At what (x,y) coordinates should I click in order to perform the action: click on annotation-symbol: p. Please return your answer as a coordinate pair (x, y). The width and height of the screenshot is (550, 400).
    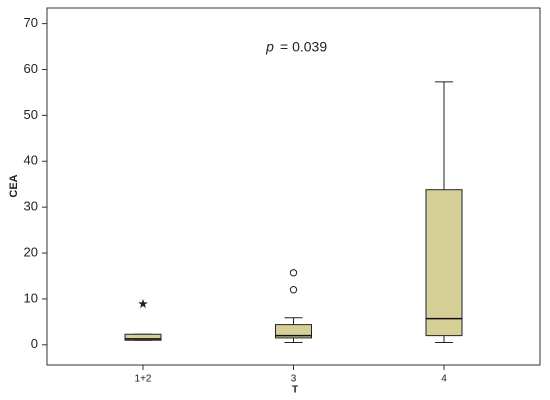
    Looking at the image, I should click on (269, 47).